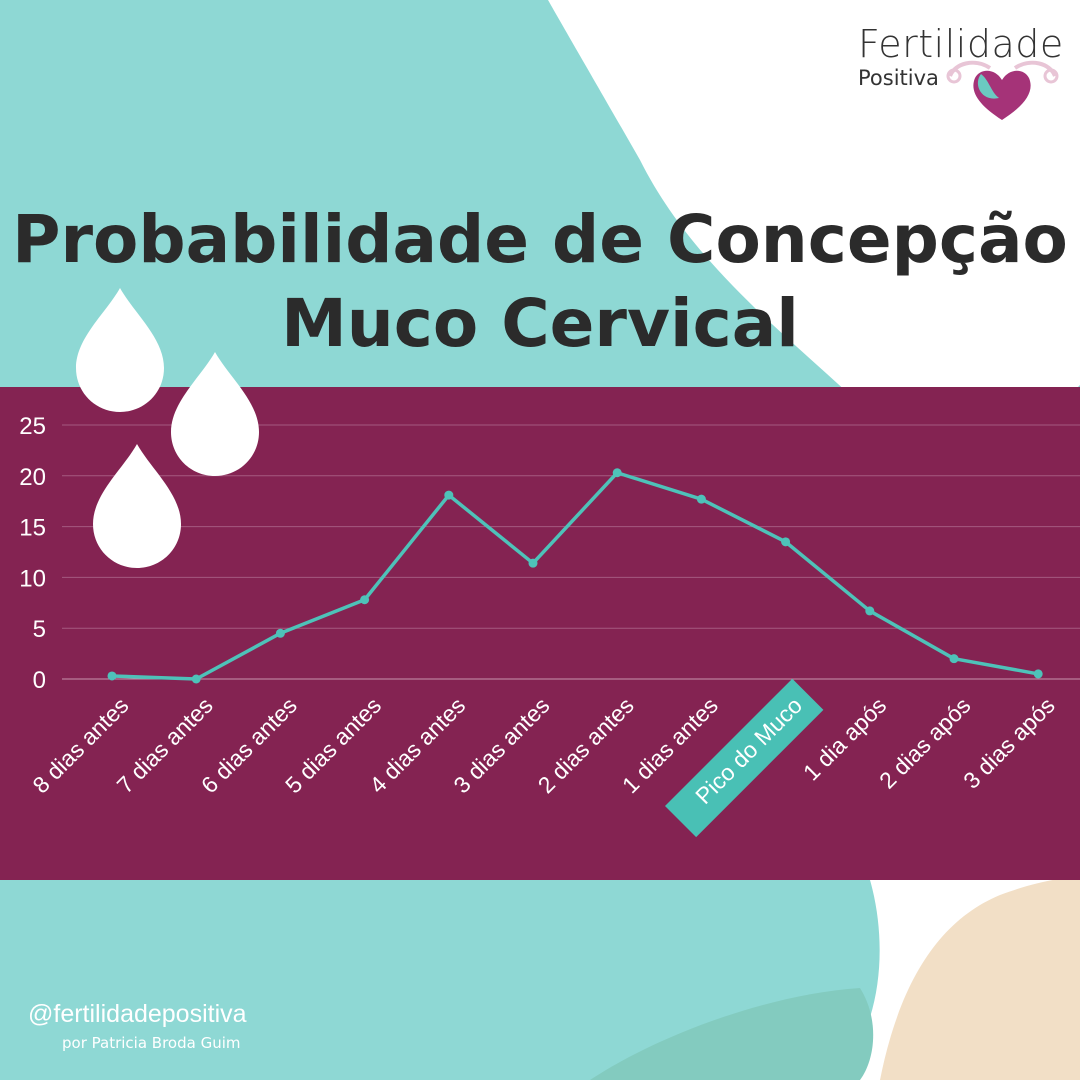 The image size is (1080, 1080). What do you see at coordinates (732, 1034) in the screenshot?
I see `teal-dark-blob` at bounding box center [732, 1034].